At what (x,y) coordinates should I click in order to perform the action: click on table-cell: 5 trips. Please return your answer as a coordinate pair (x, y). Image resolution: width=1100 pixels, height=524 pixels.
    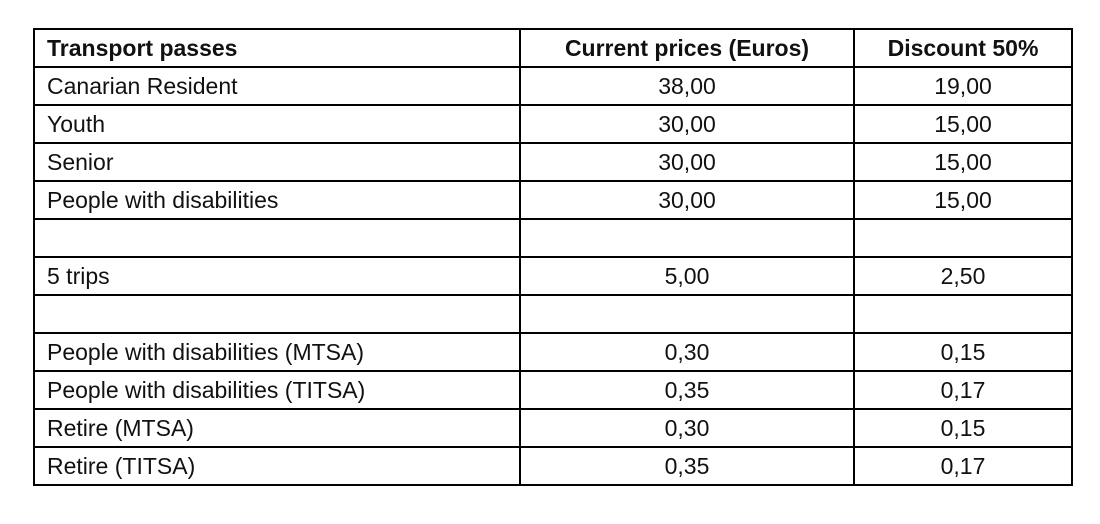
    Looking at the image, I should click on (277, 276).